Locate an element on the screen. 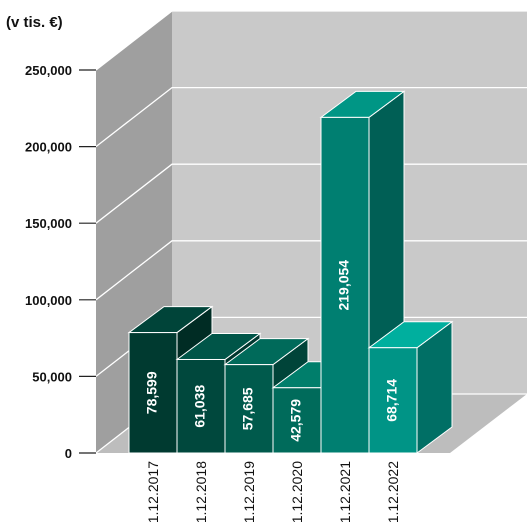 The width and height of the screenshot is (527, 522). x-tick-label: 31.12.2020 is located at coordinates (297, 491).